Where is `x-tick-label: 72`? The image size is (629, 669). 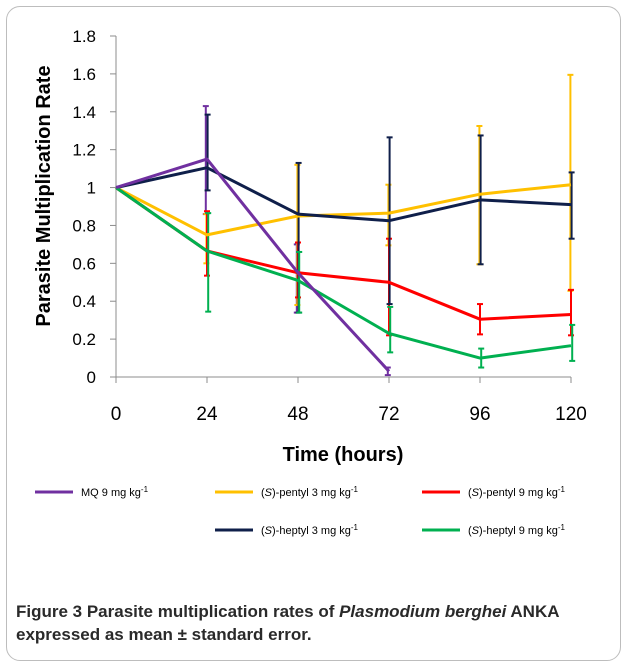
x-tick-label: 72 is located at coordinates (388, 414).